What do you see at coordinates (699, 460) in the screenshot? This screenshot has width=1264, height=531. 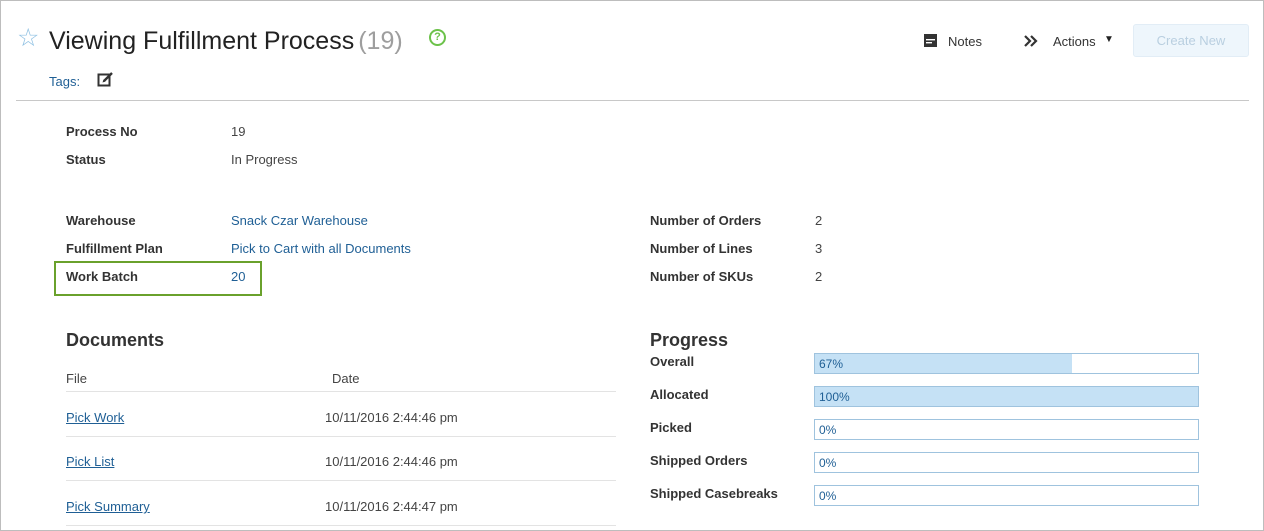 I see `progress-label-shipped-orders: Shipped Orders` at bounding box center [699, 460].